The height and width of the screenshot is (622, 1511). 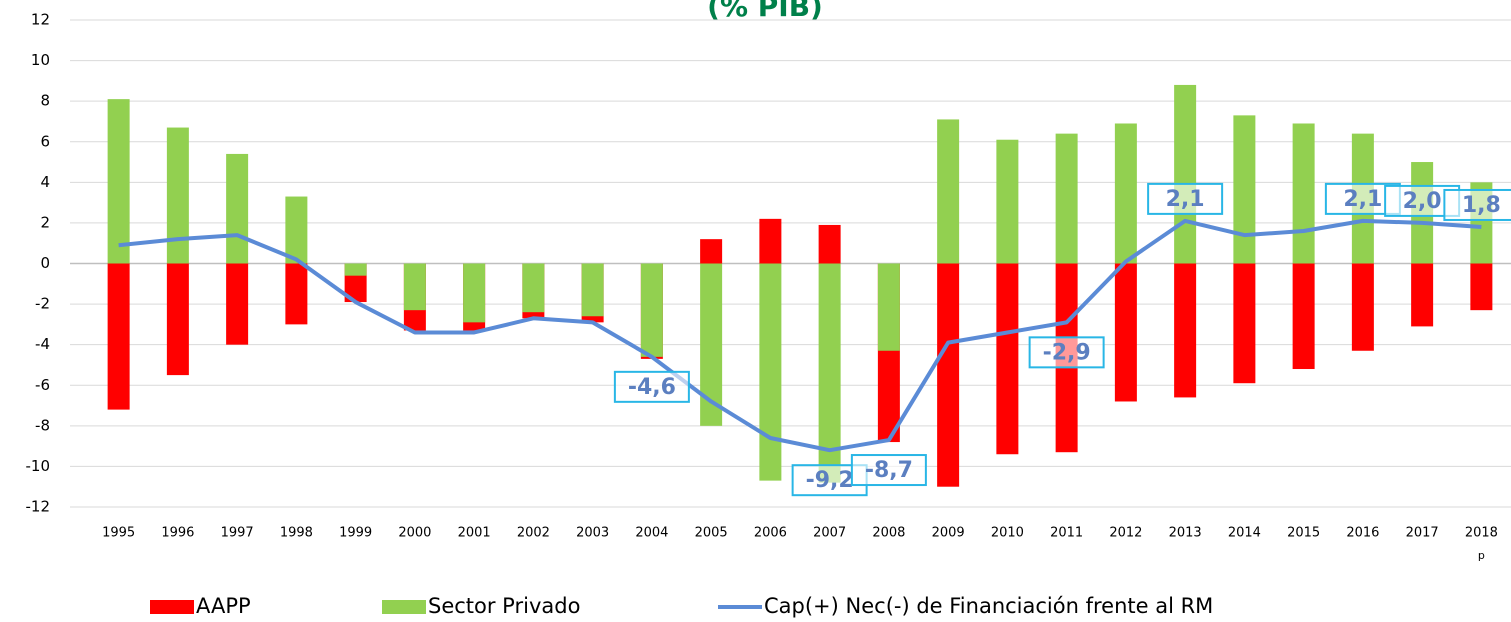 What do you see at coordinates (45, 101) in the screenshot?
I see `y-tick-label: 8` at bounding box center [45, 101].